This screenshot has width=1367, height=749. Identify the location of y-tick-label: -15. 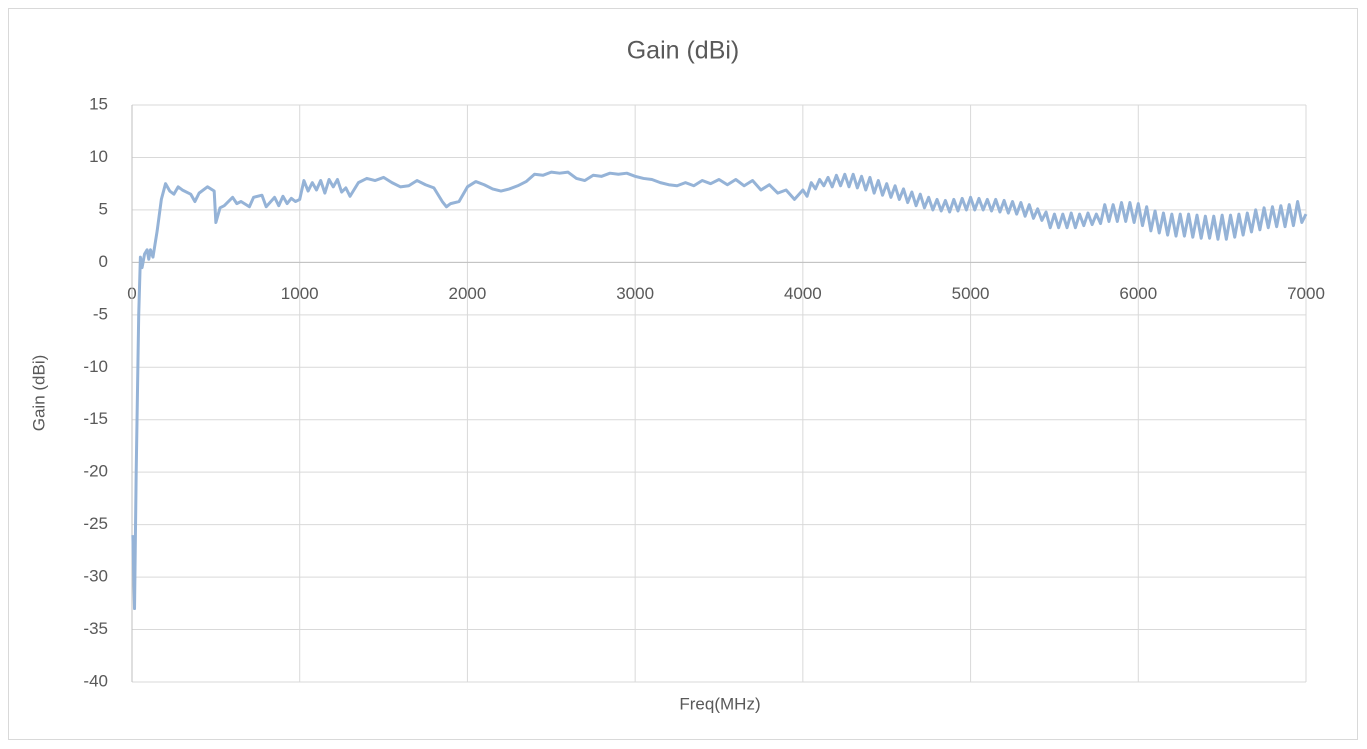
(95, 418).